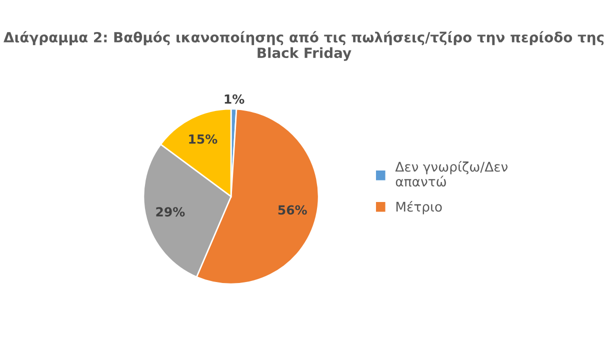 Image resolution: width=608 pixels, height=354 pixels. I want to click on legend-label: Μέτριο, so click(419, 207).